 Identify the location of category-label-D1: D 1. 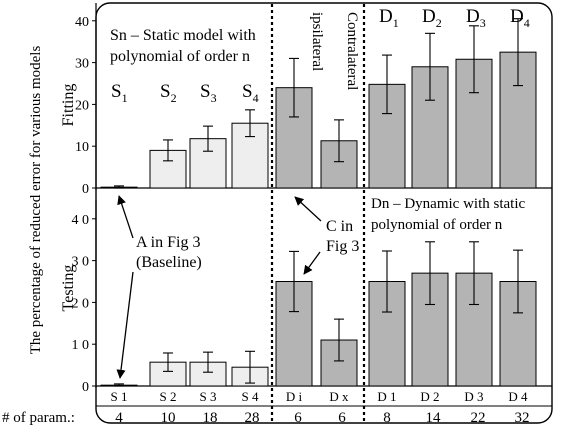
(386, 396).